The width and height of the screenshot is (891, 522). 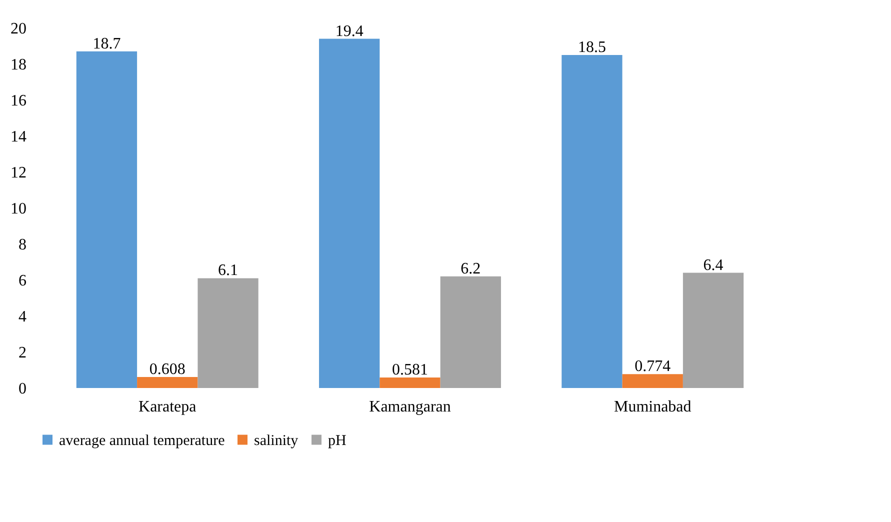 I want to click on y-tick-label: 2, so click(x=22, y=353).